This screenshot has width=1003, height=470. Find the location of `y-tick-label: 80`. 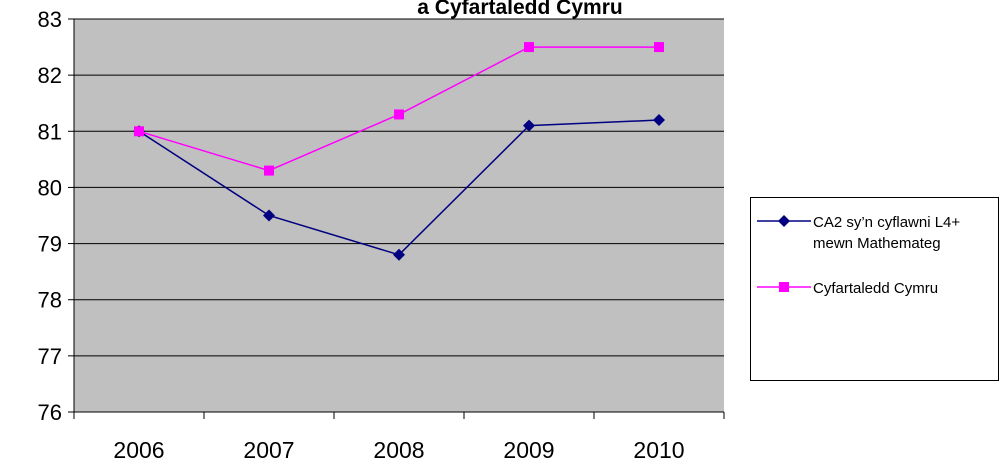

y-tick-label: 80 is located at coordinates (50, 187).